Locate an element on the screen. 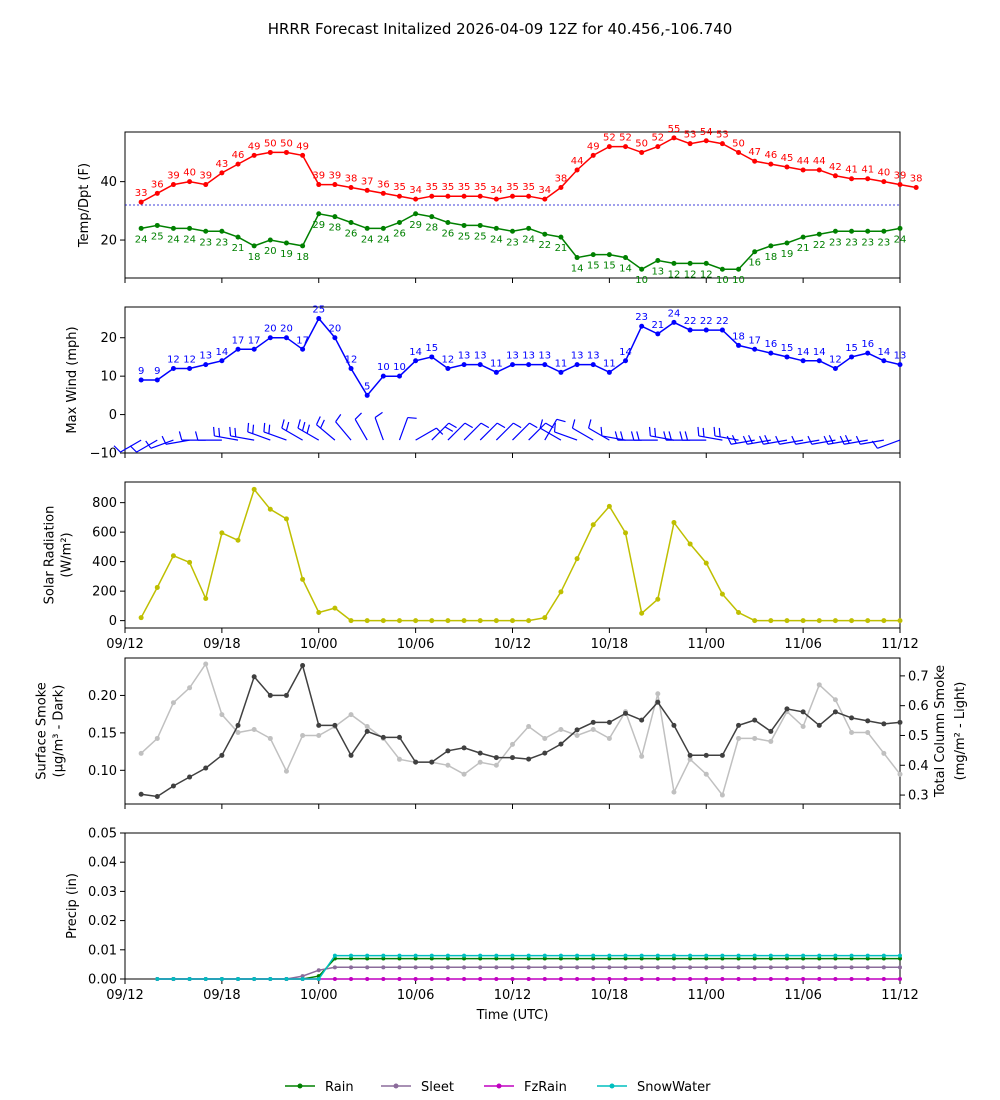 The image size is (1000, 1100). temp-series-data-label: 35 is located at coordinates (448, 187).